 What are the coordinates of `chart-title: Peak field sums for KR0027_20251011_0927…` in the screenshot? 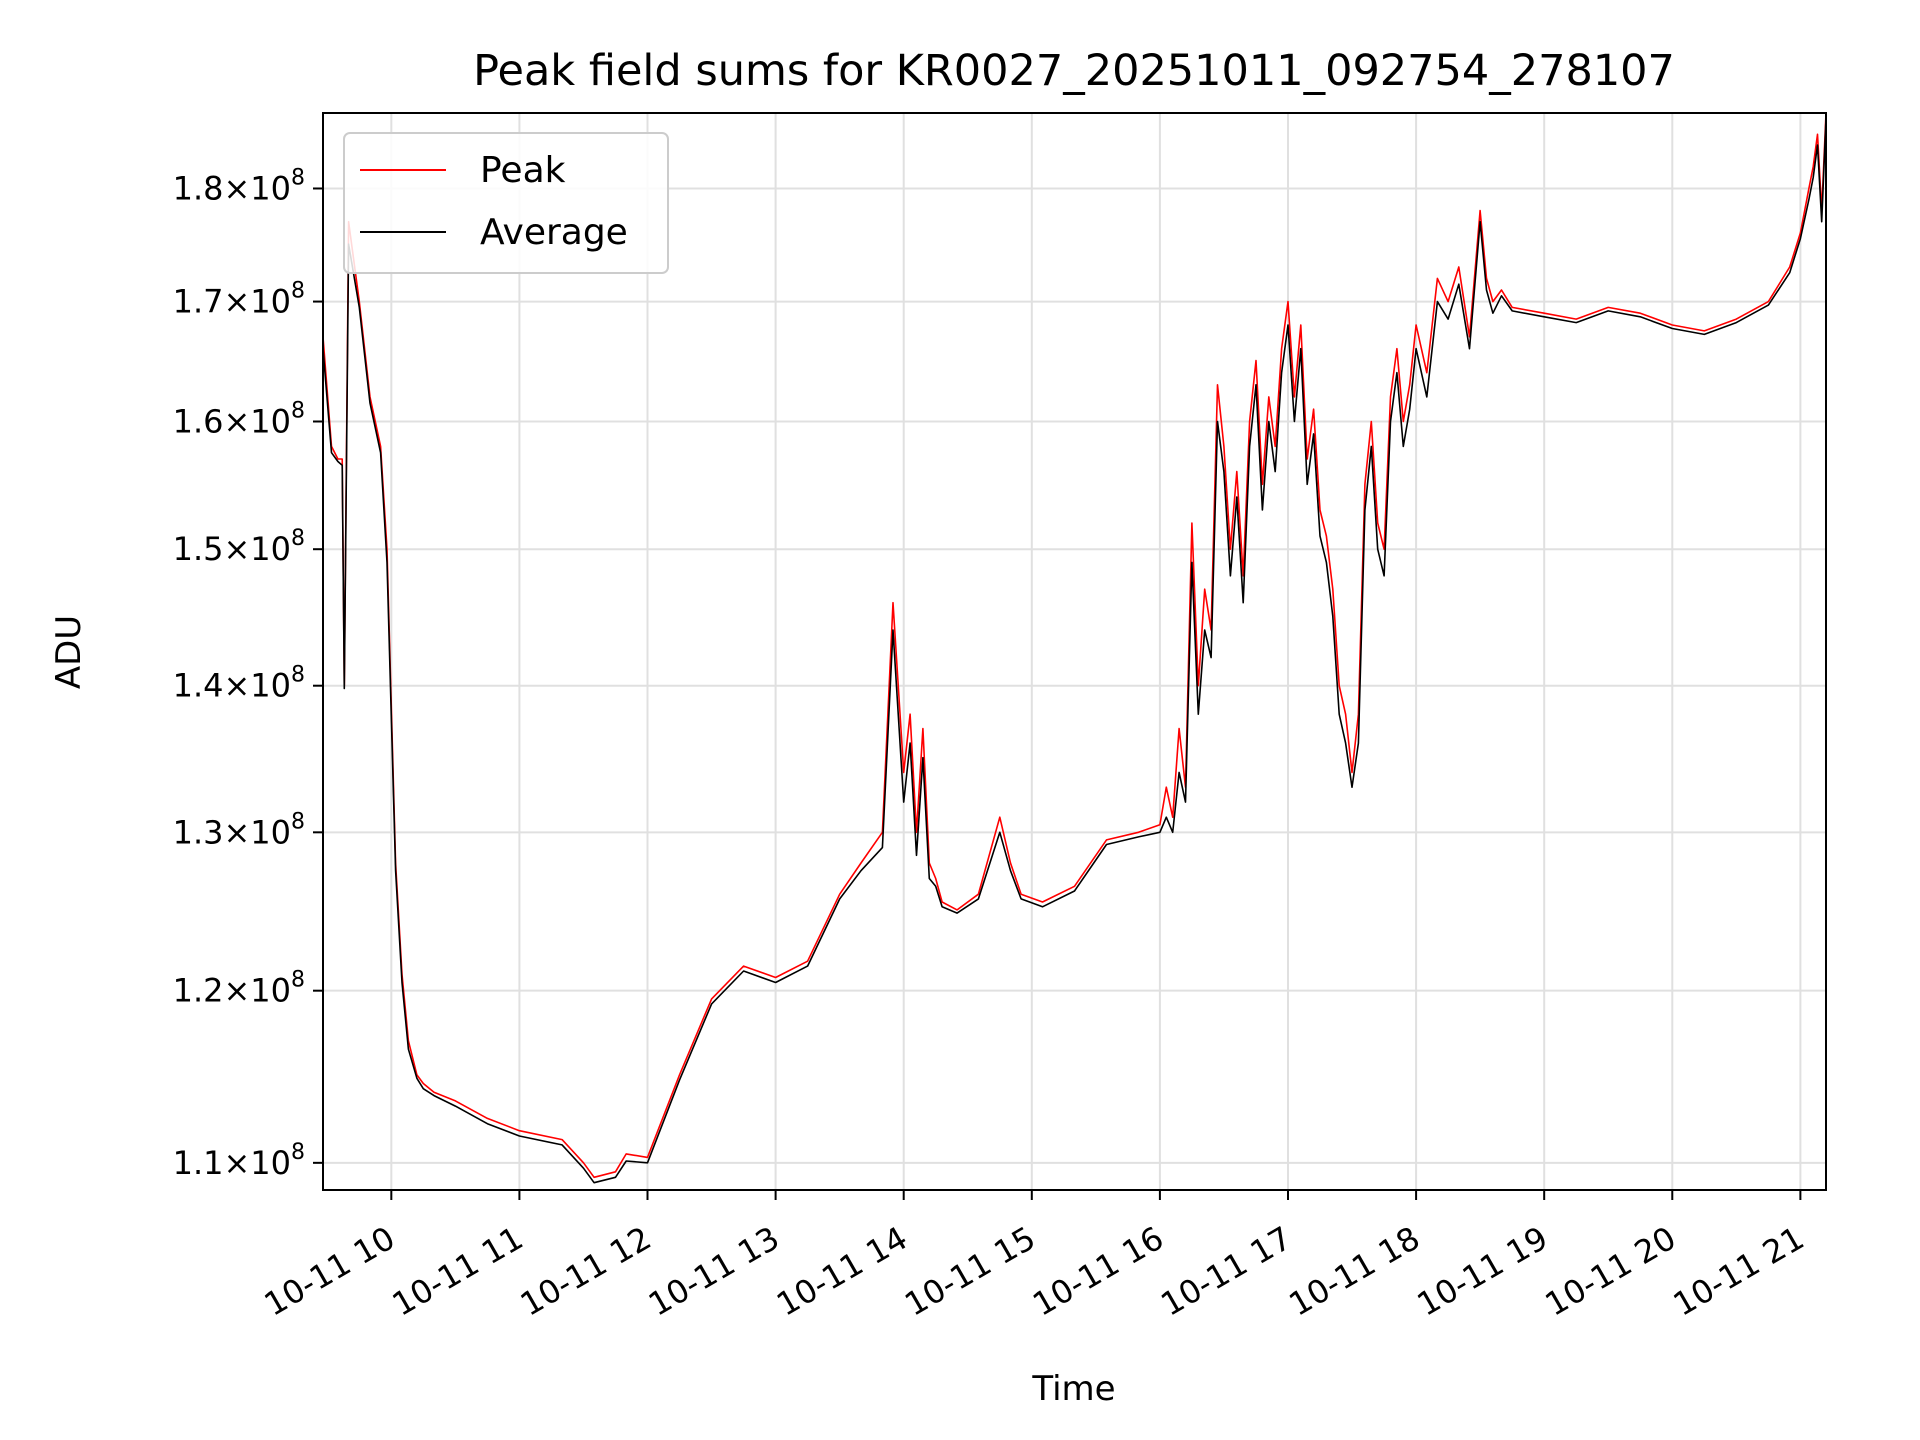 It's located at (1074, 71).